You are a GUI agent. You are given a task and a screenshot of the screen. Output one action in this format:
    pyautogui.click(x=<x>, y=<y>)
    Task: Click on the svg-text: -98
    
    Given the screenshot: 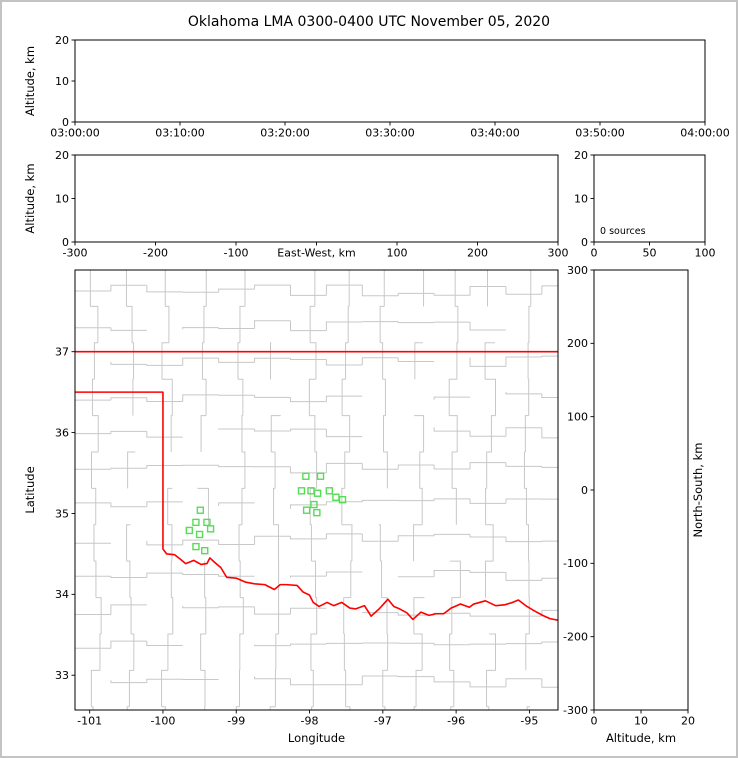 What is the action you would take?
    pyautogui.click(x=310, y=721)
    